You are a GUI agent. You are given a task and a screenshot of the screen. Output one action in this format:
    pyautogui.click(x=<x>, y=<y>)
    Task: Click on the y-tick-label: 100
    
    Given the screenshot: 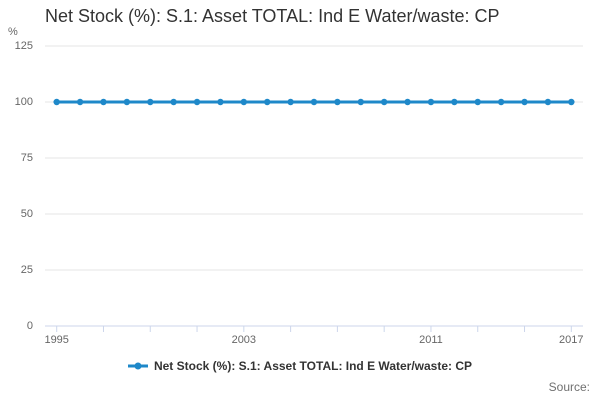 What is the action you would take?
    pyautogui.click(x=23, y=102)
    